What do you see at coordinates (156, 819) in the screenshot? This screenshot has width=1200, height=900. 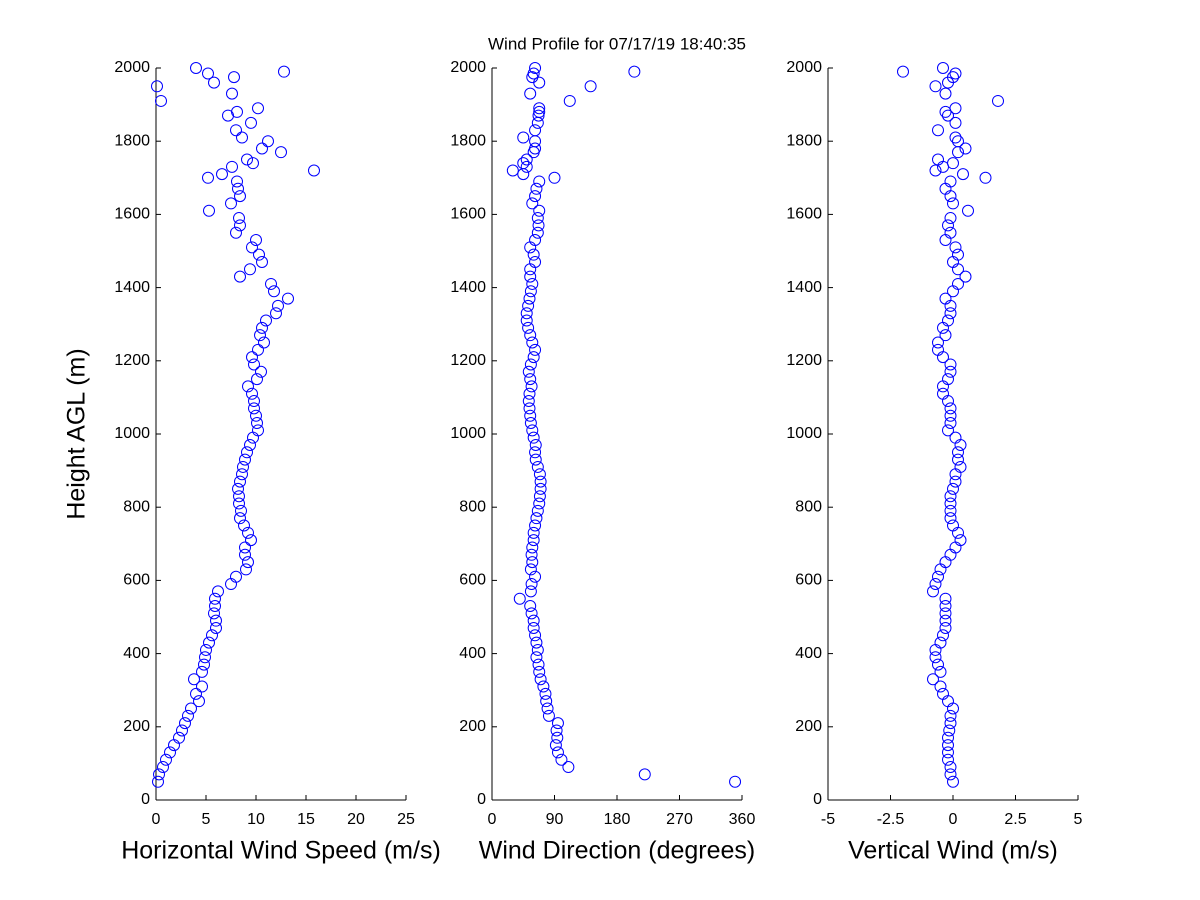 I see `x-tick-label: 0` at bounding box center [156, 819].